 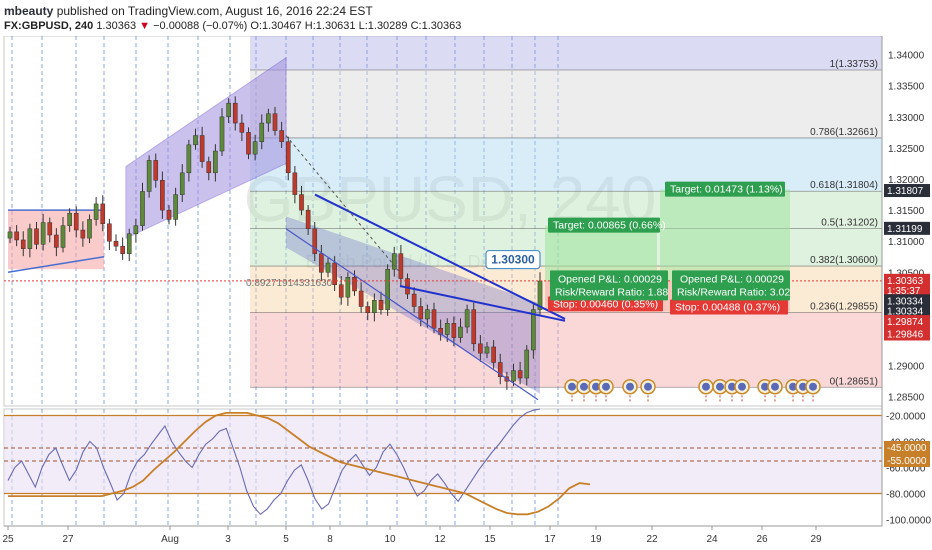 I want to click on price-tick-label: 1.32500, so click(x=906, y=149).